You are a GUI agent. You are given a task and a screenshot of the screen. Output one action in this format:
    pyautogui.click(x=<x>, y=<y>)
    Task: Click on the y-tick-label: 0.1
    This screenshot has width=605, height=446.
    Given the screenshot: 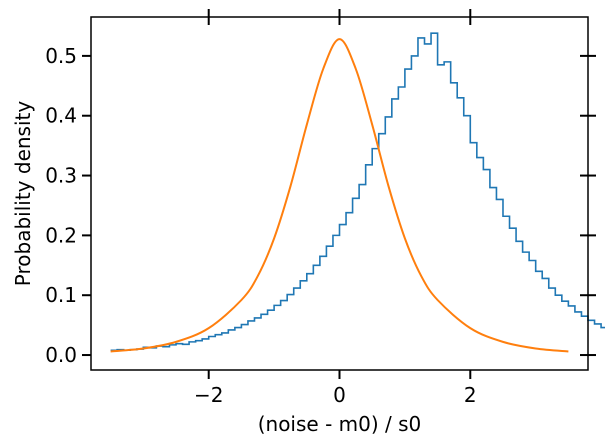 What is the action you would take?
    pyautogui.click(x=61, y=295)
    